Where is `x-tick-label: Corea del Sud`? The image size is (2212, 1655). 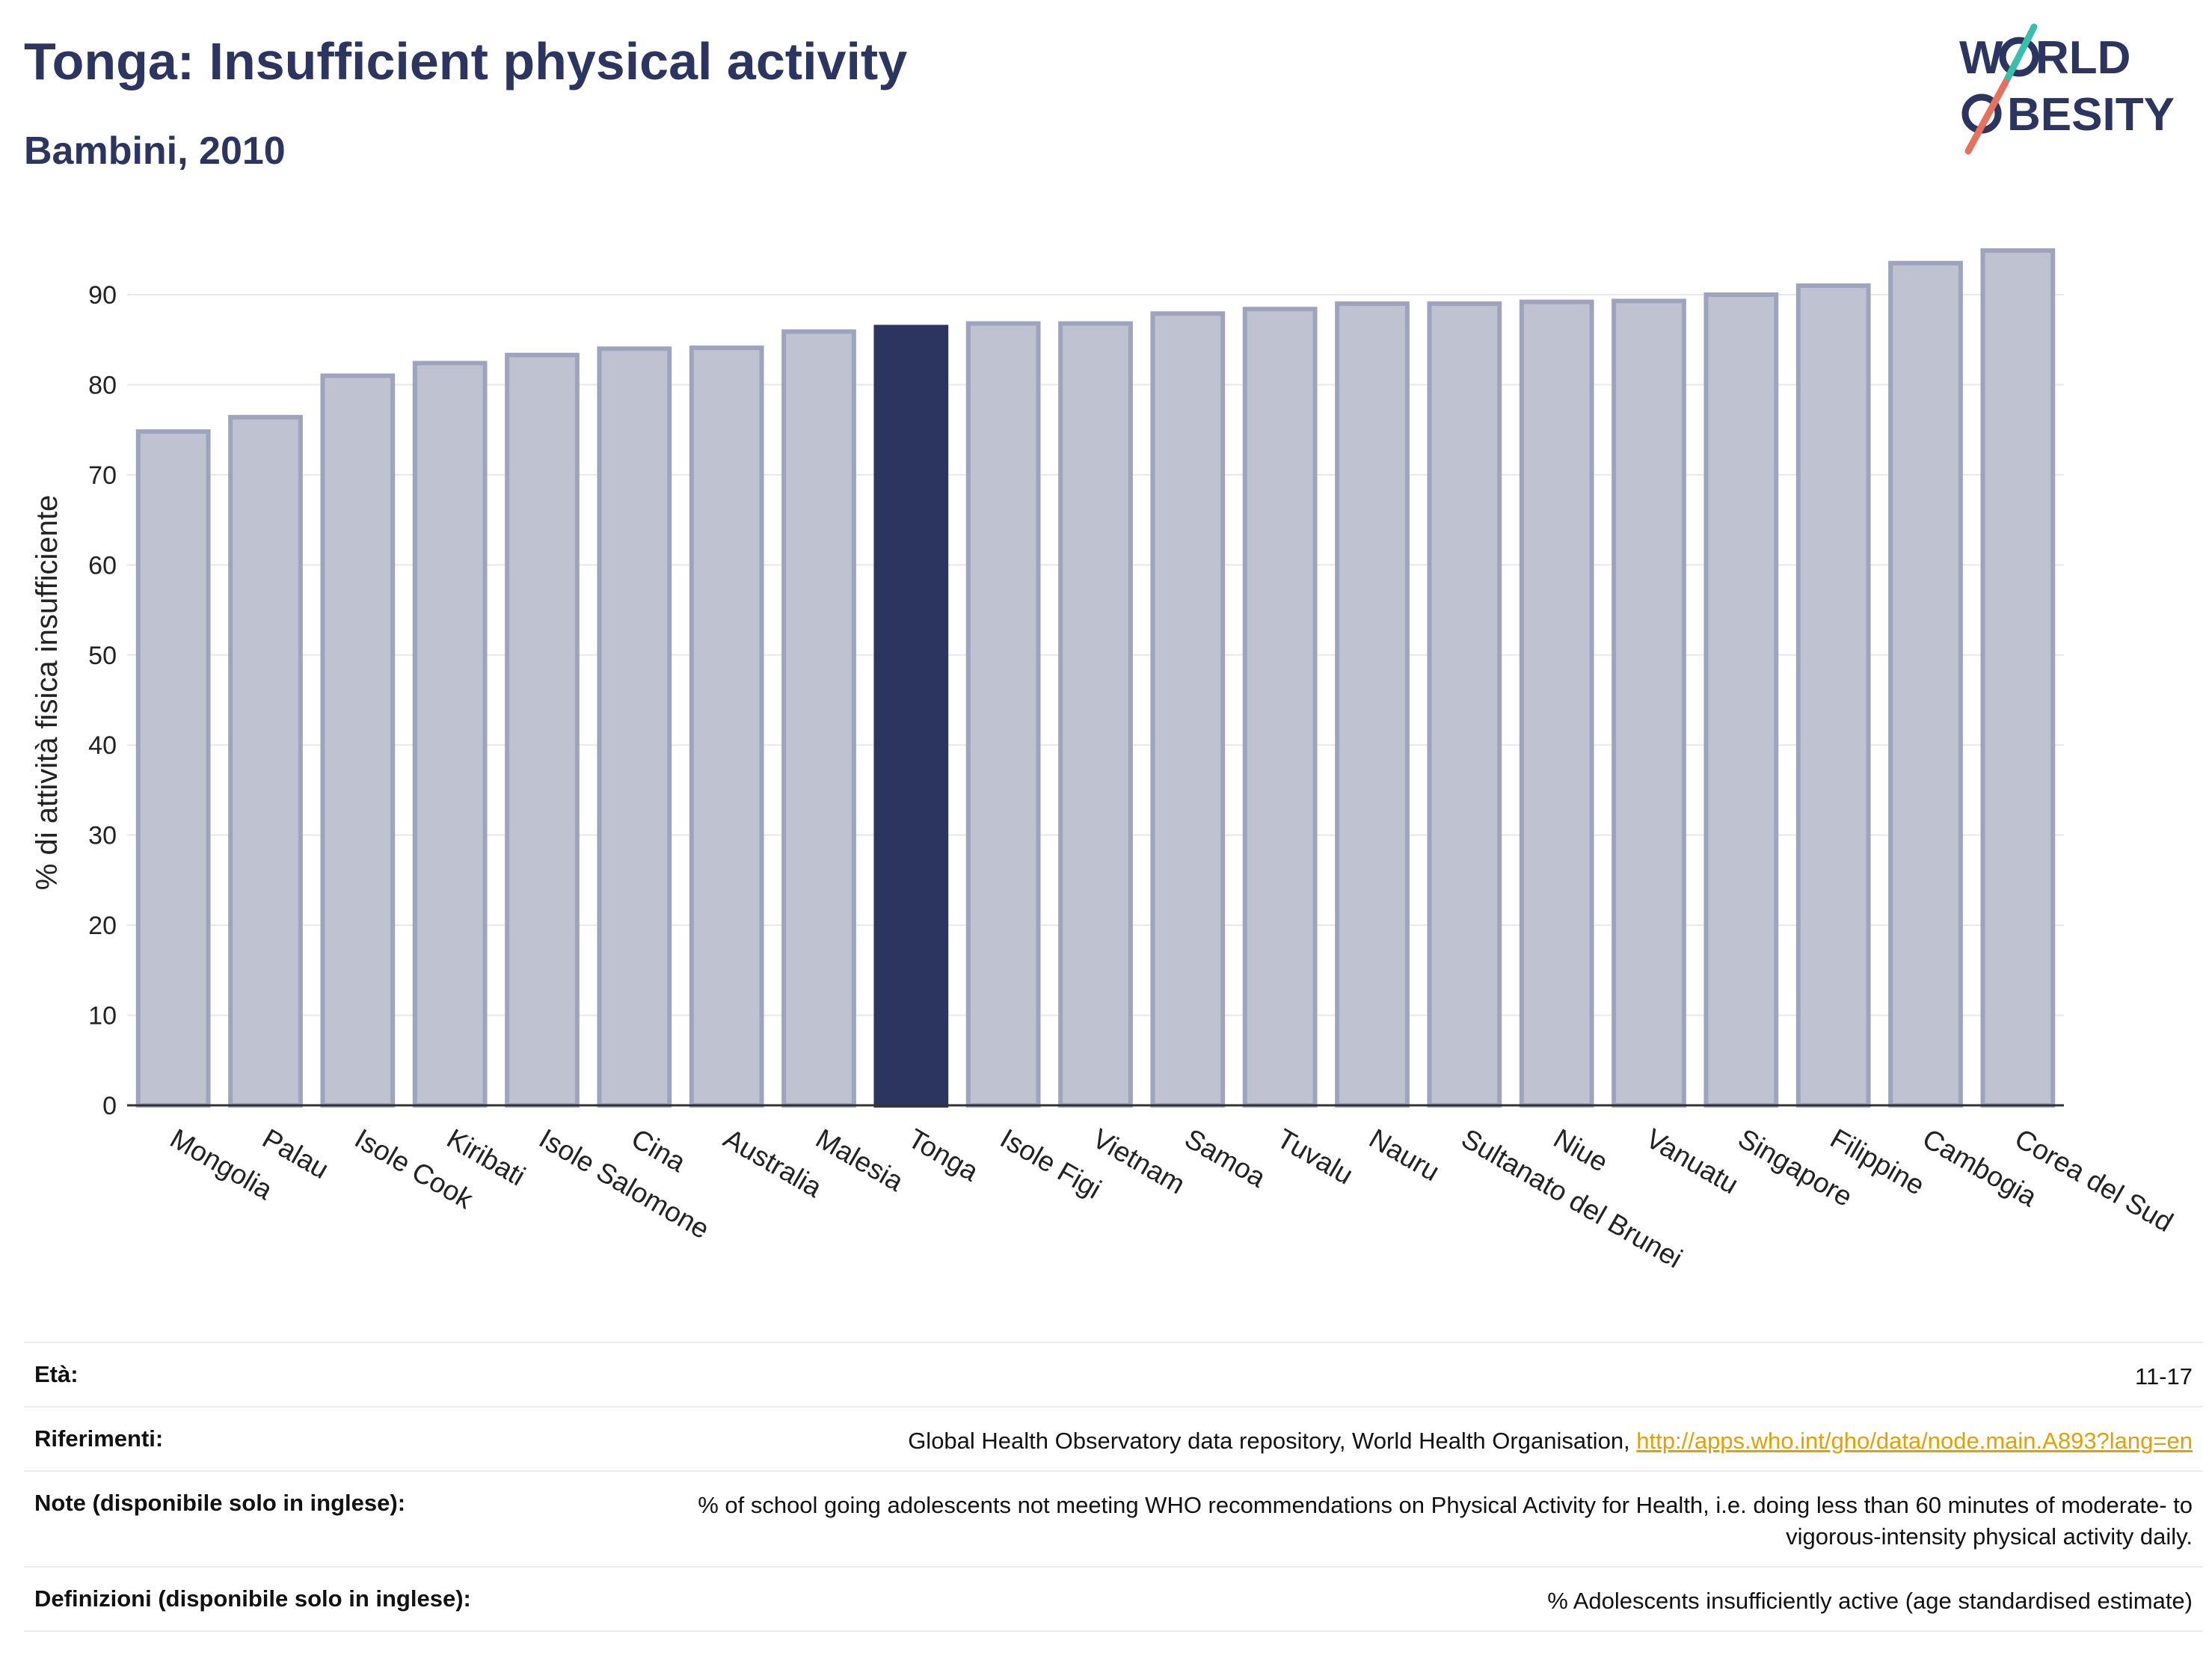 x-tick-label: Corea del Sud is located at coordinates (2093, 1180).